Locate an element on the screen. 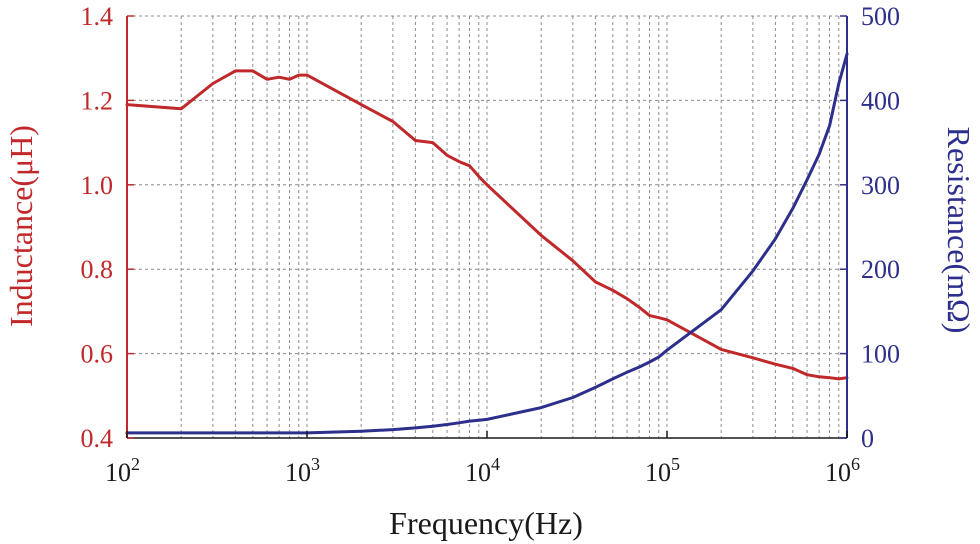 This screenshot has width=980, height=544. x-tick-label: 10⁵ is located at coordinates (662, 470).